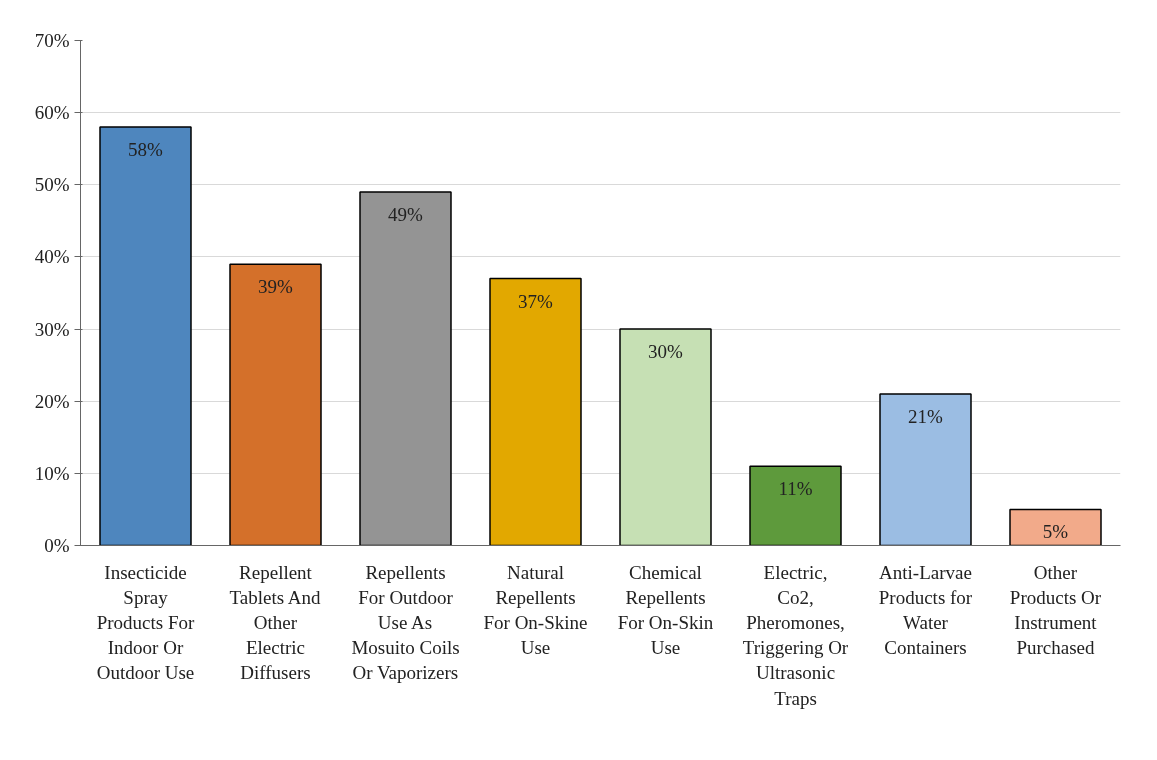 The image size is (1157, 760). What do you see at coordinates (405, 622) in the screenshot?
I see `x-tick-label: Repellents For Outdoor Use As Mosuito Coils Or Vaporizers` at bounding box center [405, 622].